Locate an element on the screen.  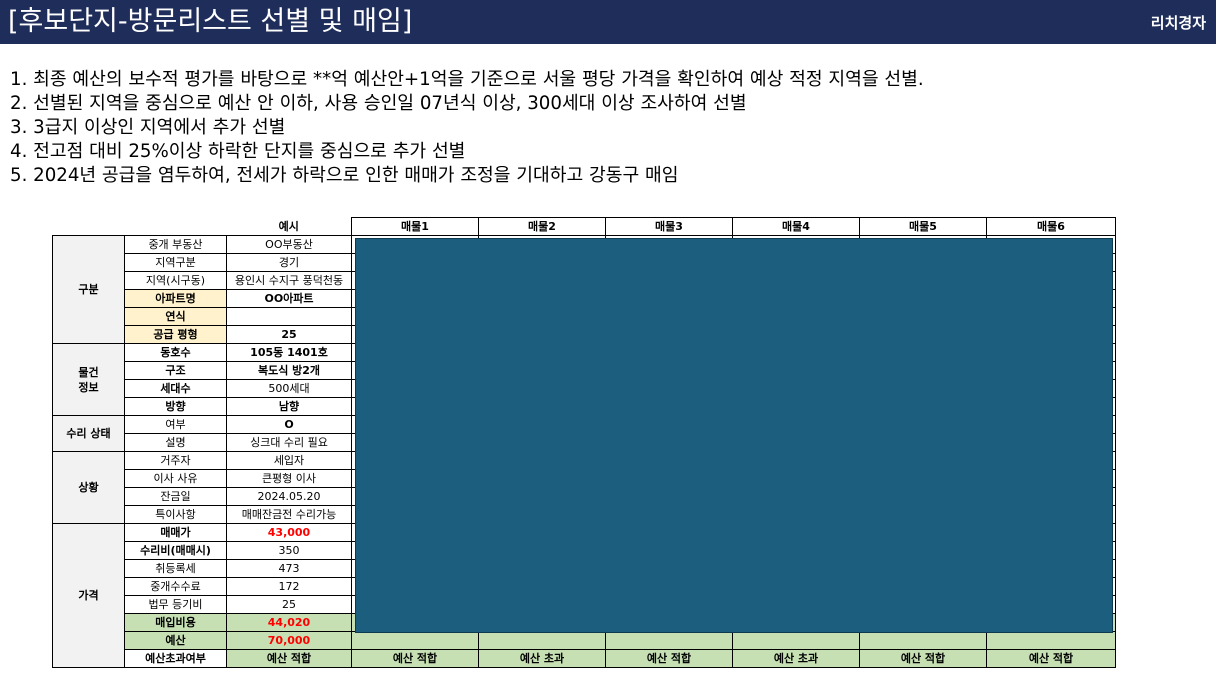
example-value: 70,000 is located at coordinates (289, 640).